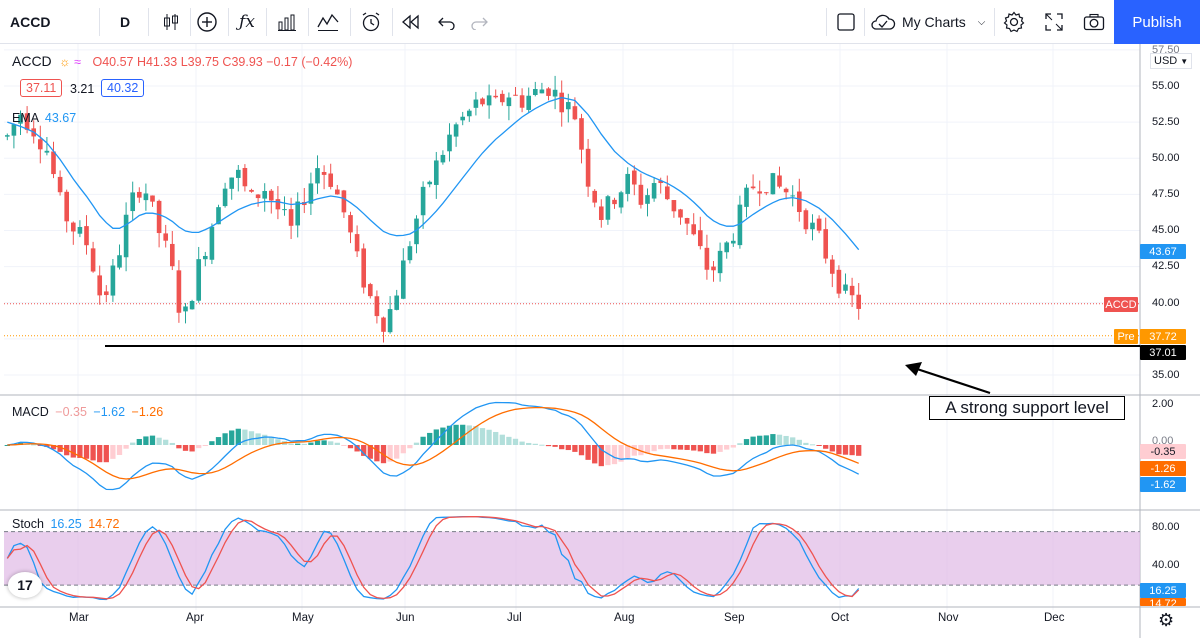 The image size is (1200, 638). What do you see at coordinates (30, 22) in the screenshot?
I see `symbol-search: ACCD` at bounding box center [30, 22].